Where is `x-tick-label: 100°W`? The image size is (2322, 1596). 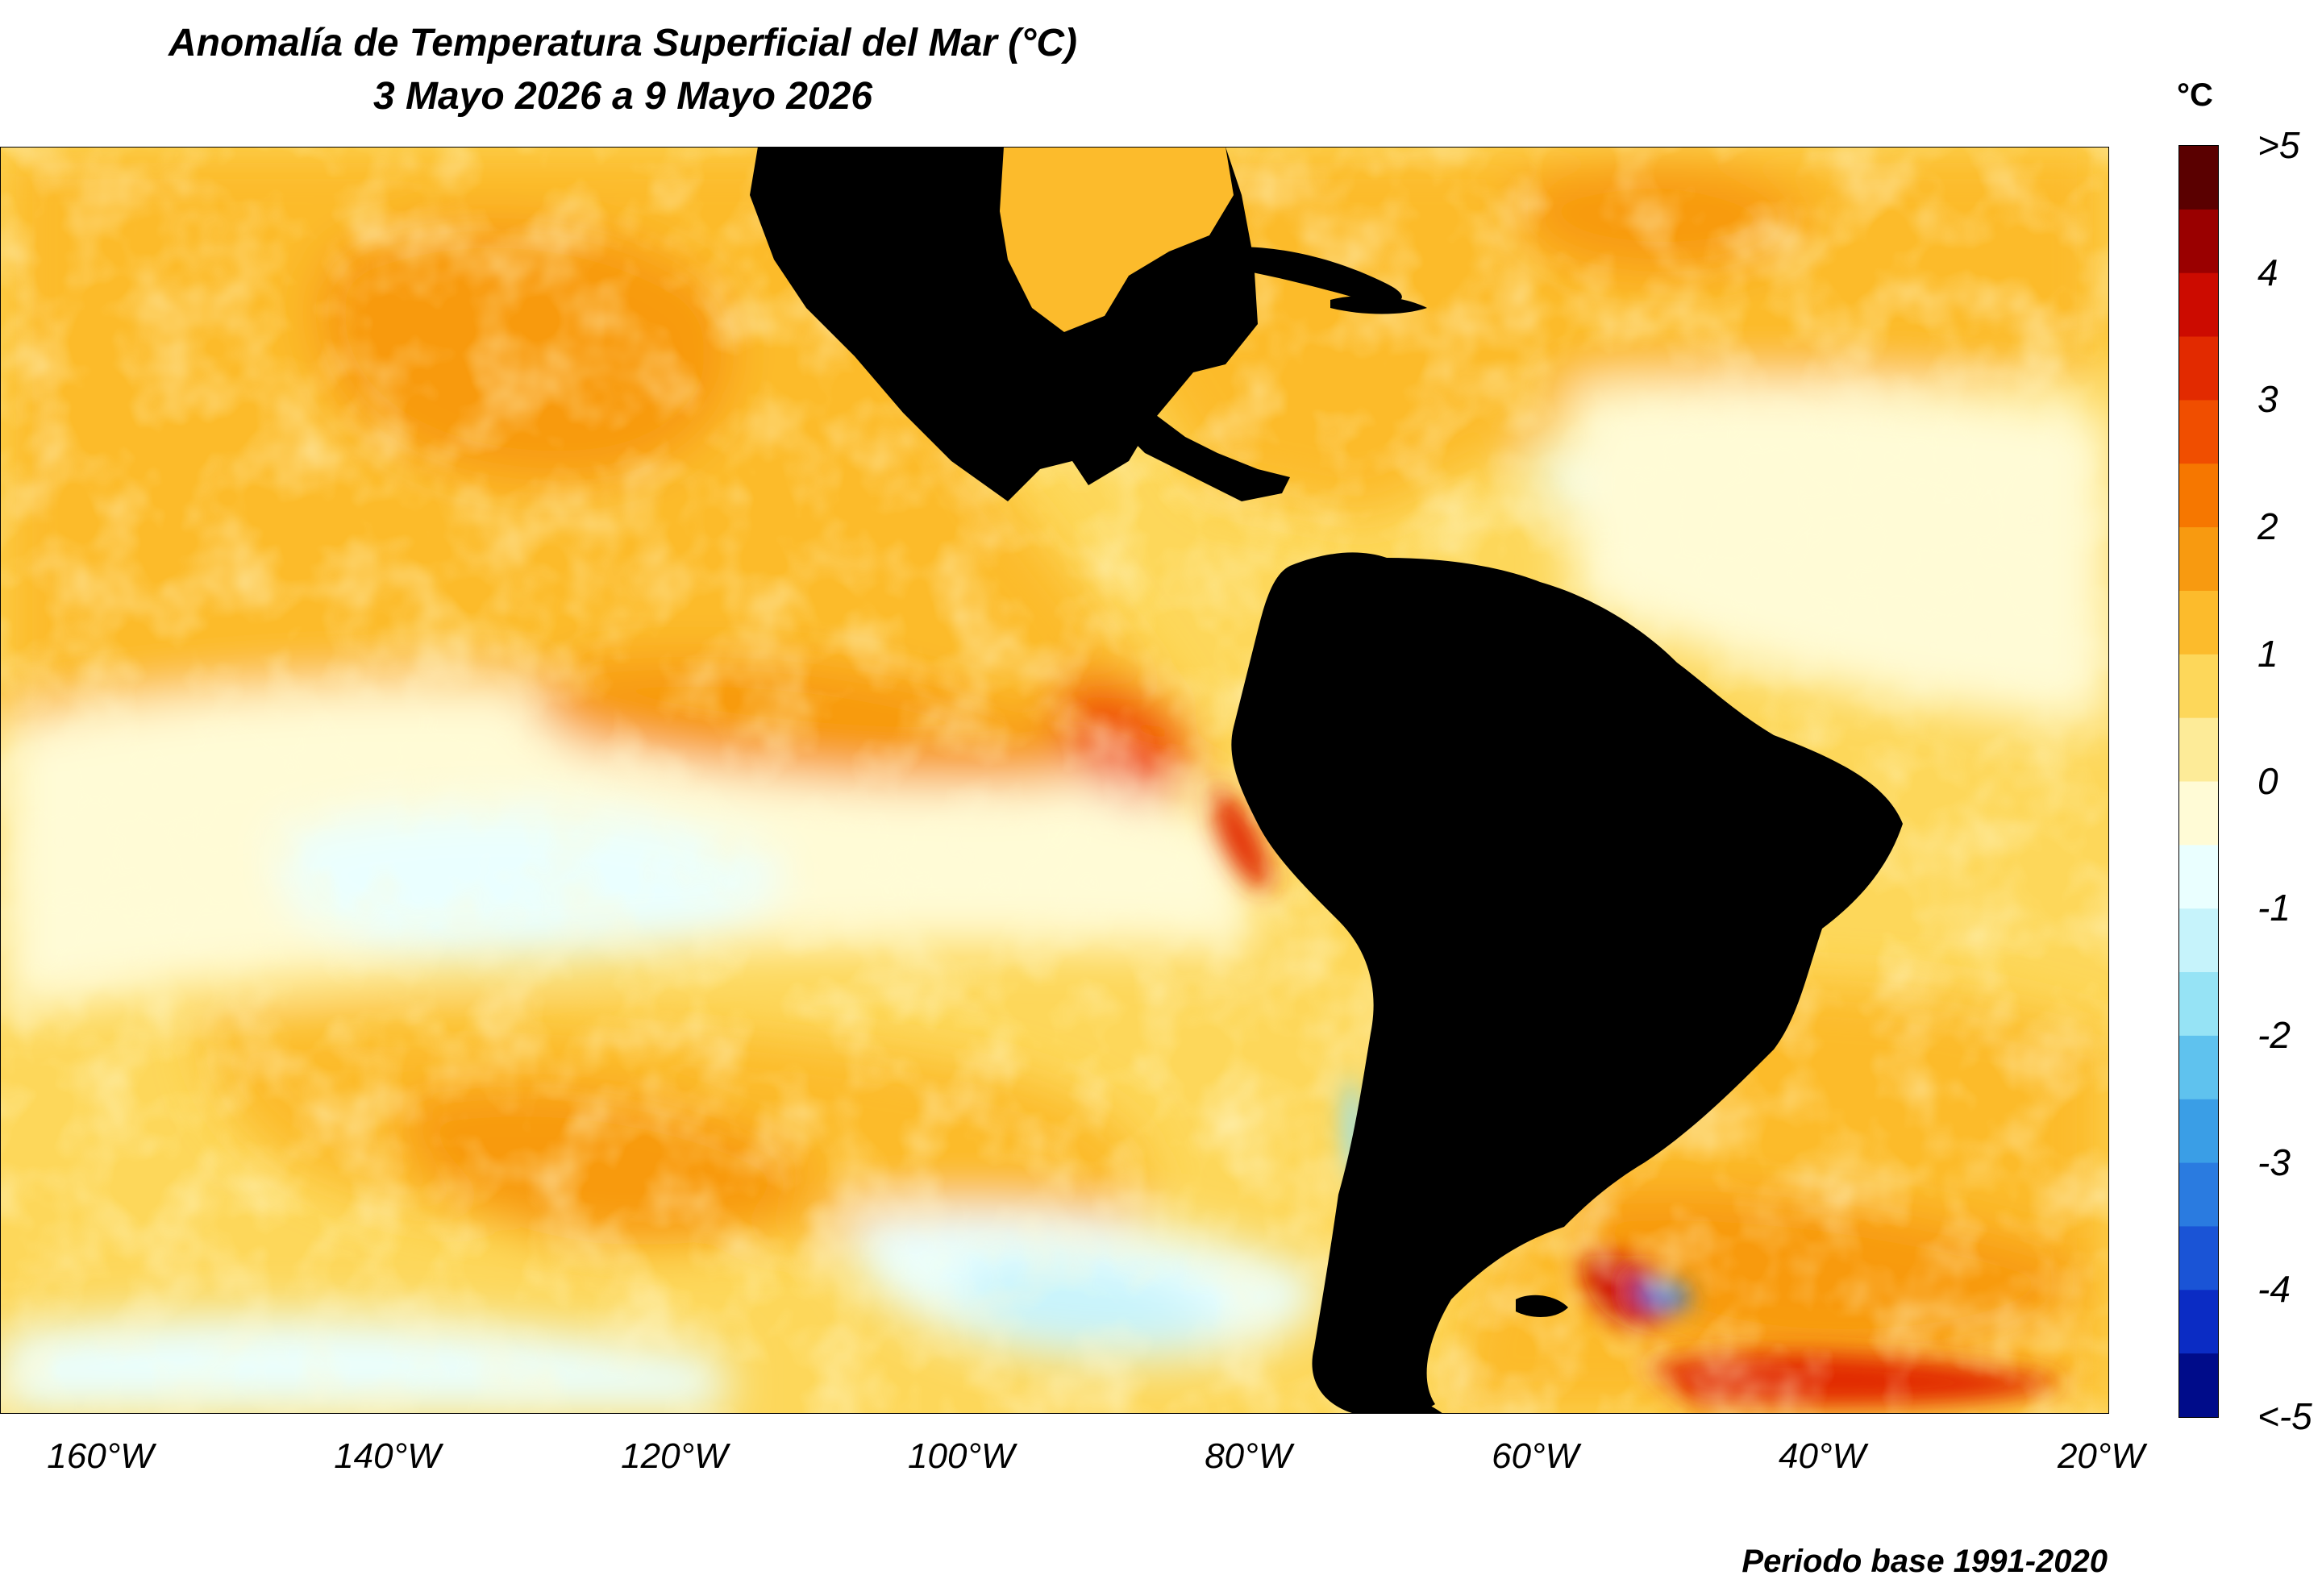 x-tick-label: 100°W is located at coordinates (961, 1456).